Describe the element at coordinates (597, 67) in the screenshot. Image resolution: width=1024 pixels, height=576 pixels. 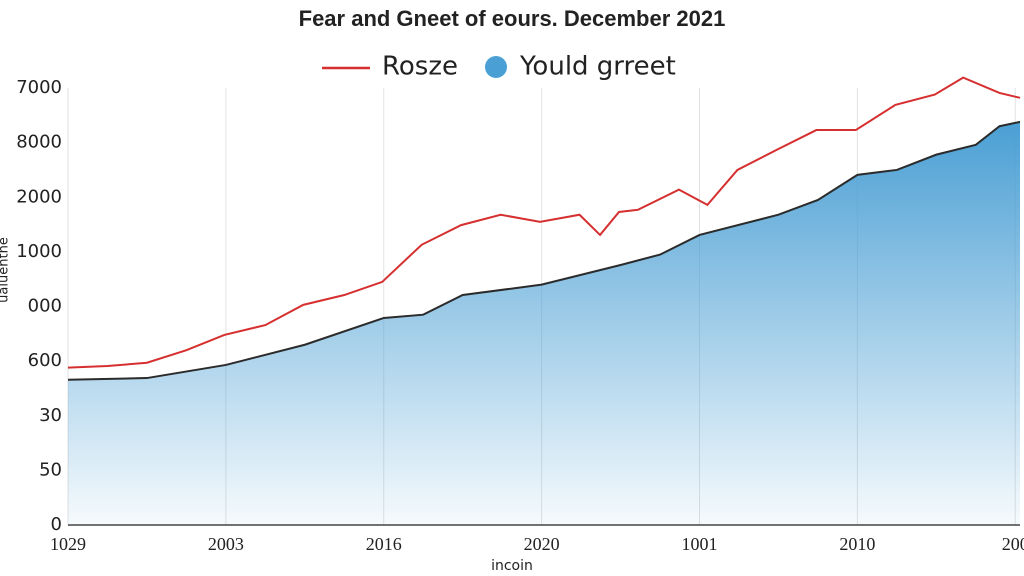
I see `legend-label: Yould grreet` at that location.